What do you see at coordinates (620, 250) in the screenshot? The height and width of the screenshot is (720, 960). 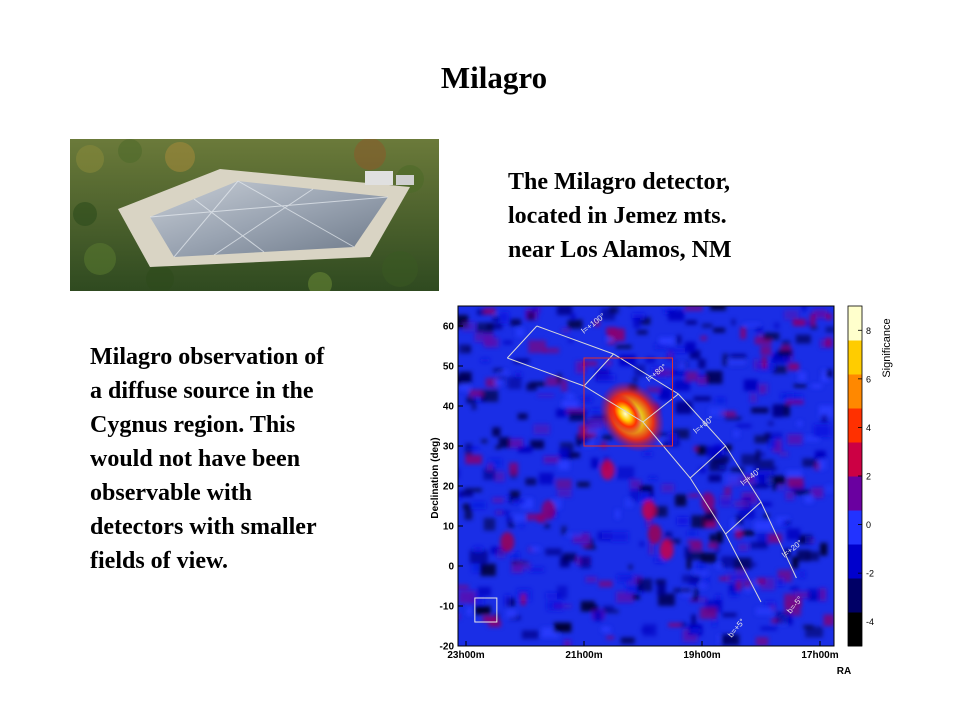 I see `detector-caption-line: near Los Alamos, NM` at bounding box center [620, 250].